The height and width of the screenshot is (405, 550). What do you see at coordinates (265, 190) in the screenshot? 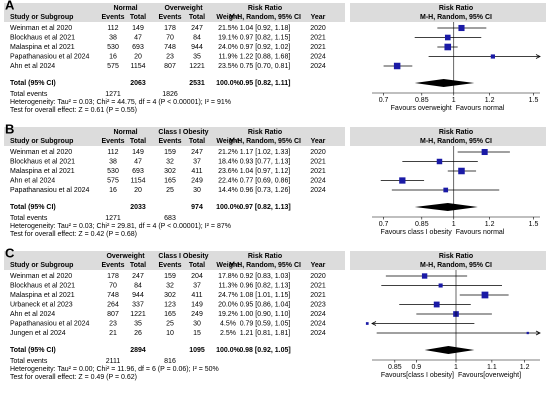
I see `risk-ratio: 0.96 [0.73, 1.26]` at bounding box center [265, 190].